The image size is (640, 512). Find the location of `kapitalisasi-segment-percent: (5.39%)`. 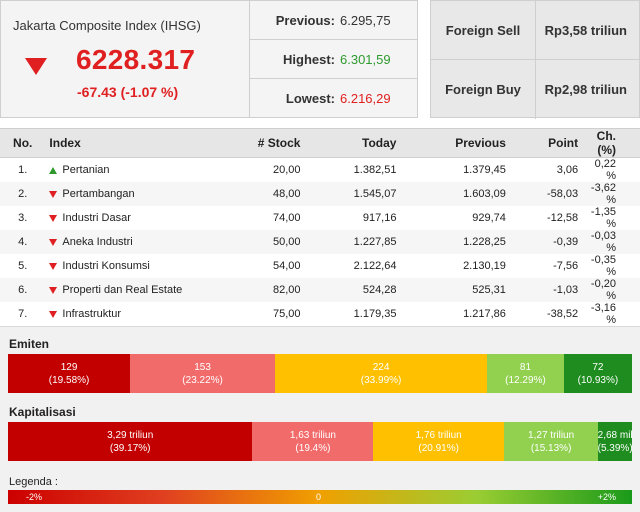

kapitalisasi-segment-percent: (5.39%) is located at coordinates (615, 448).